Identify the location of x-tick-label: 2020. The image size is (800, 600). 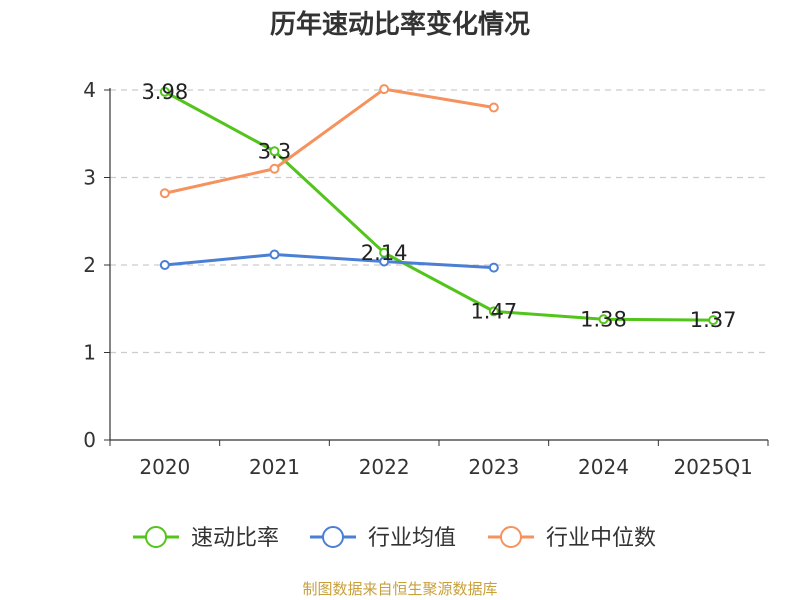
(164, 467).